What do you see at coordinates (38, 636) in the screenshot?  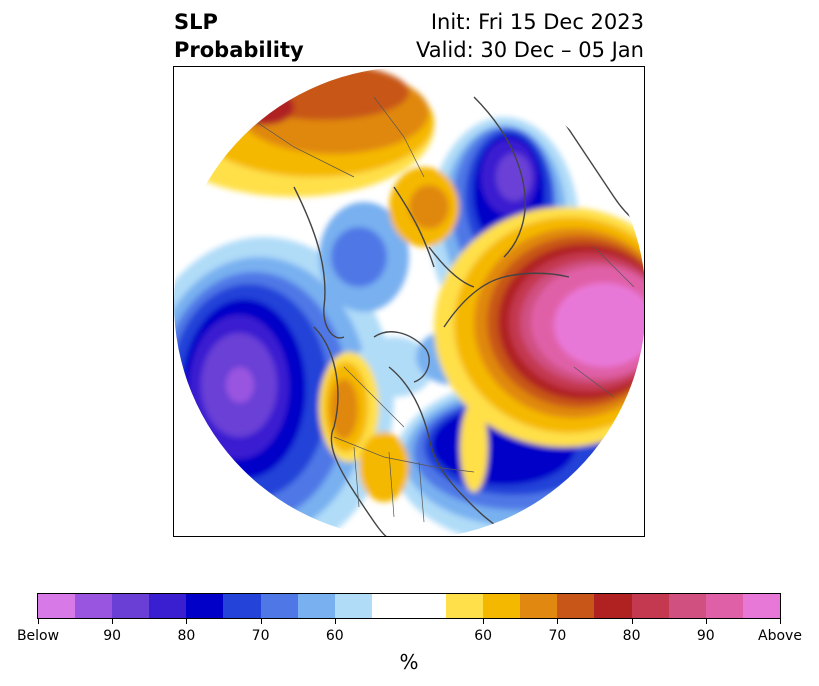 I see `colorbar-tick-label: Below` at bounding box center [38, 636].